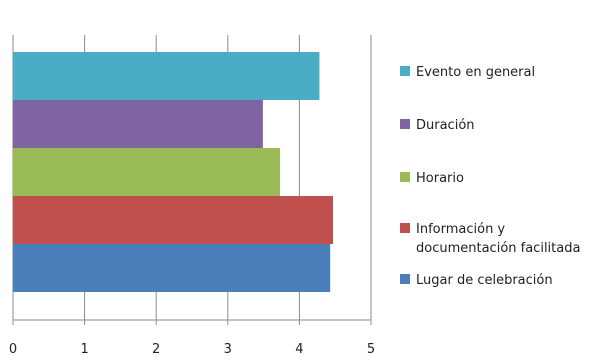  What do you see at coordinates (13, 349) in the screenshot?
I see `x-tick-label: 0` at bounding box center [13, 349].